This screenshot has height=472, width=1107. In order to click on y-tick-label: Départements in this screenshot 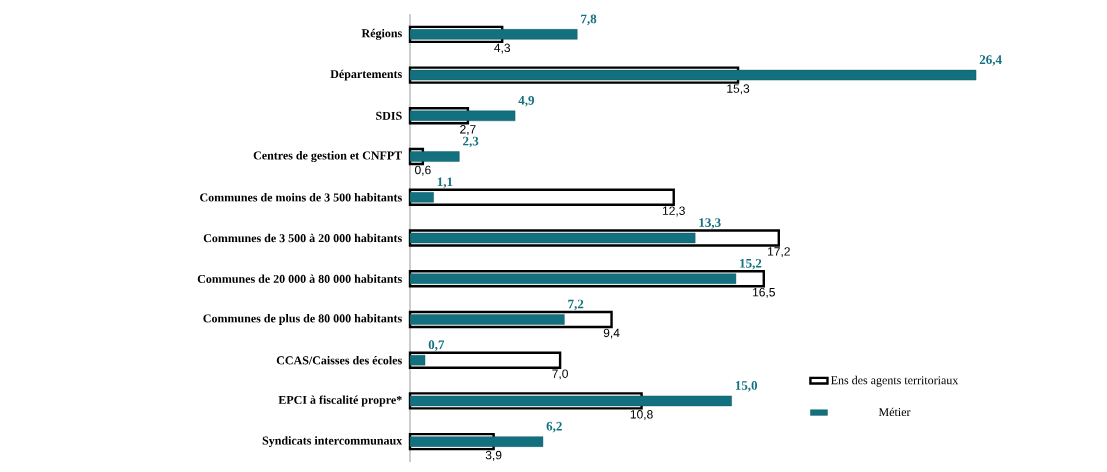, I will do `click(366, 75)`.